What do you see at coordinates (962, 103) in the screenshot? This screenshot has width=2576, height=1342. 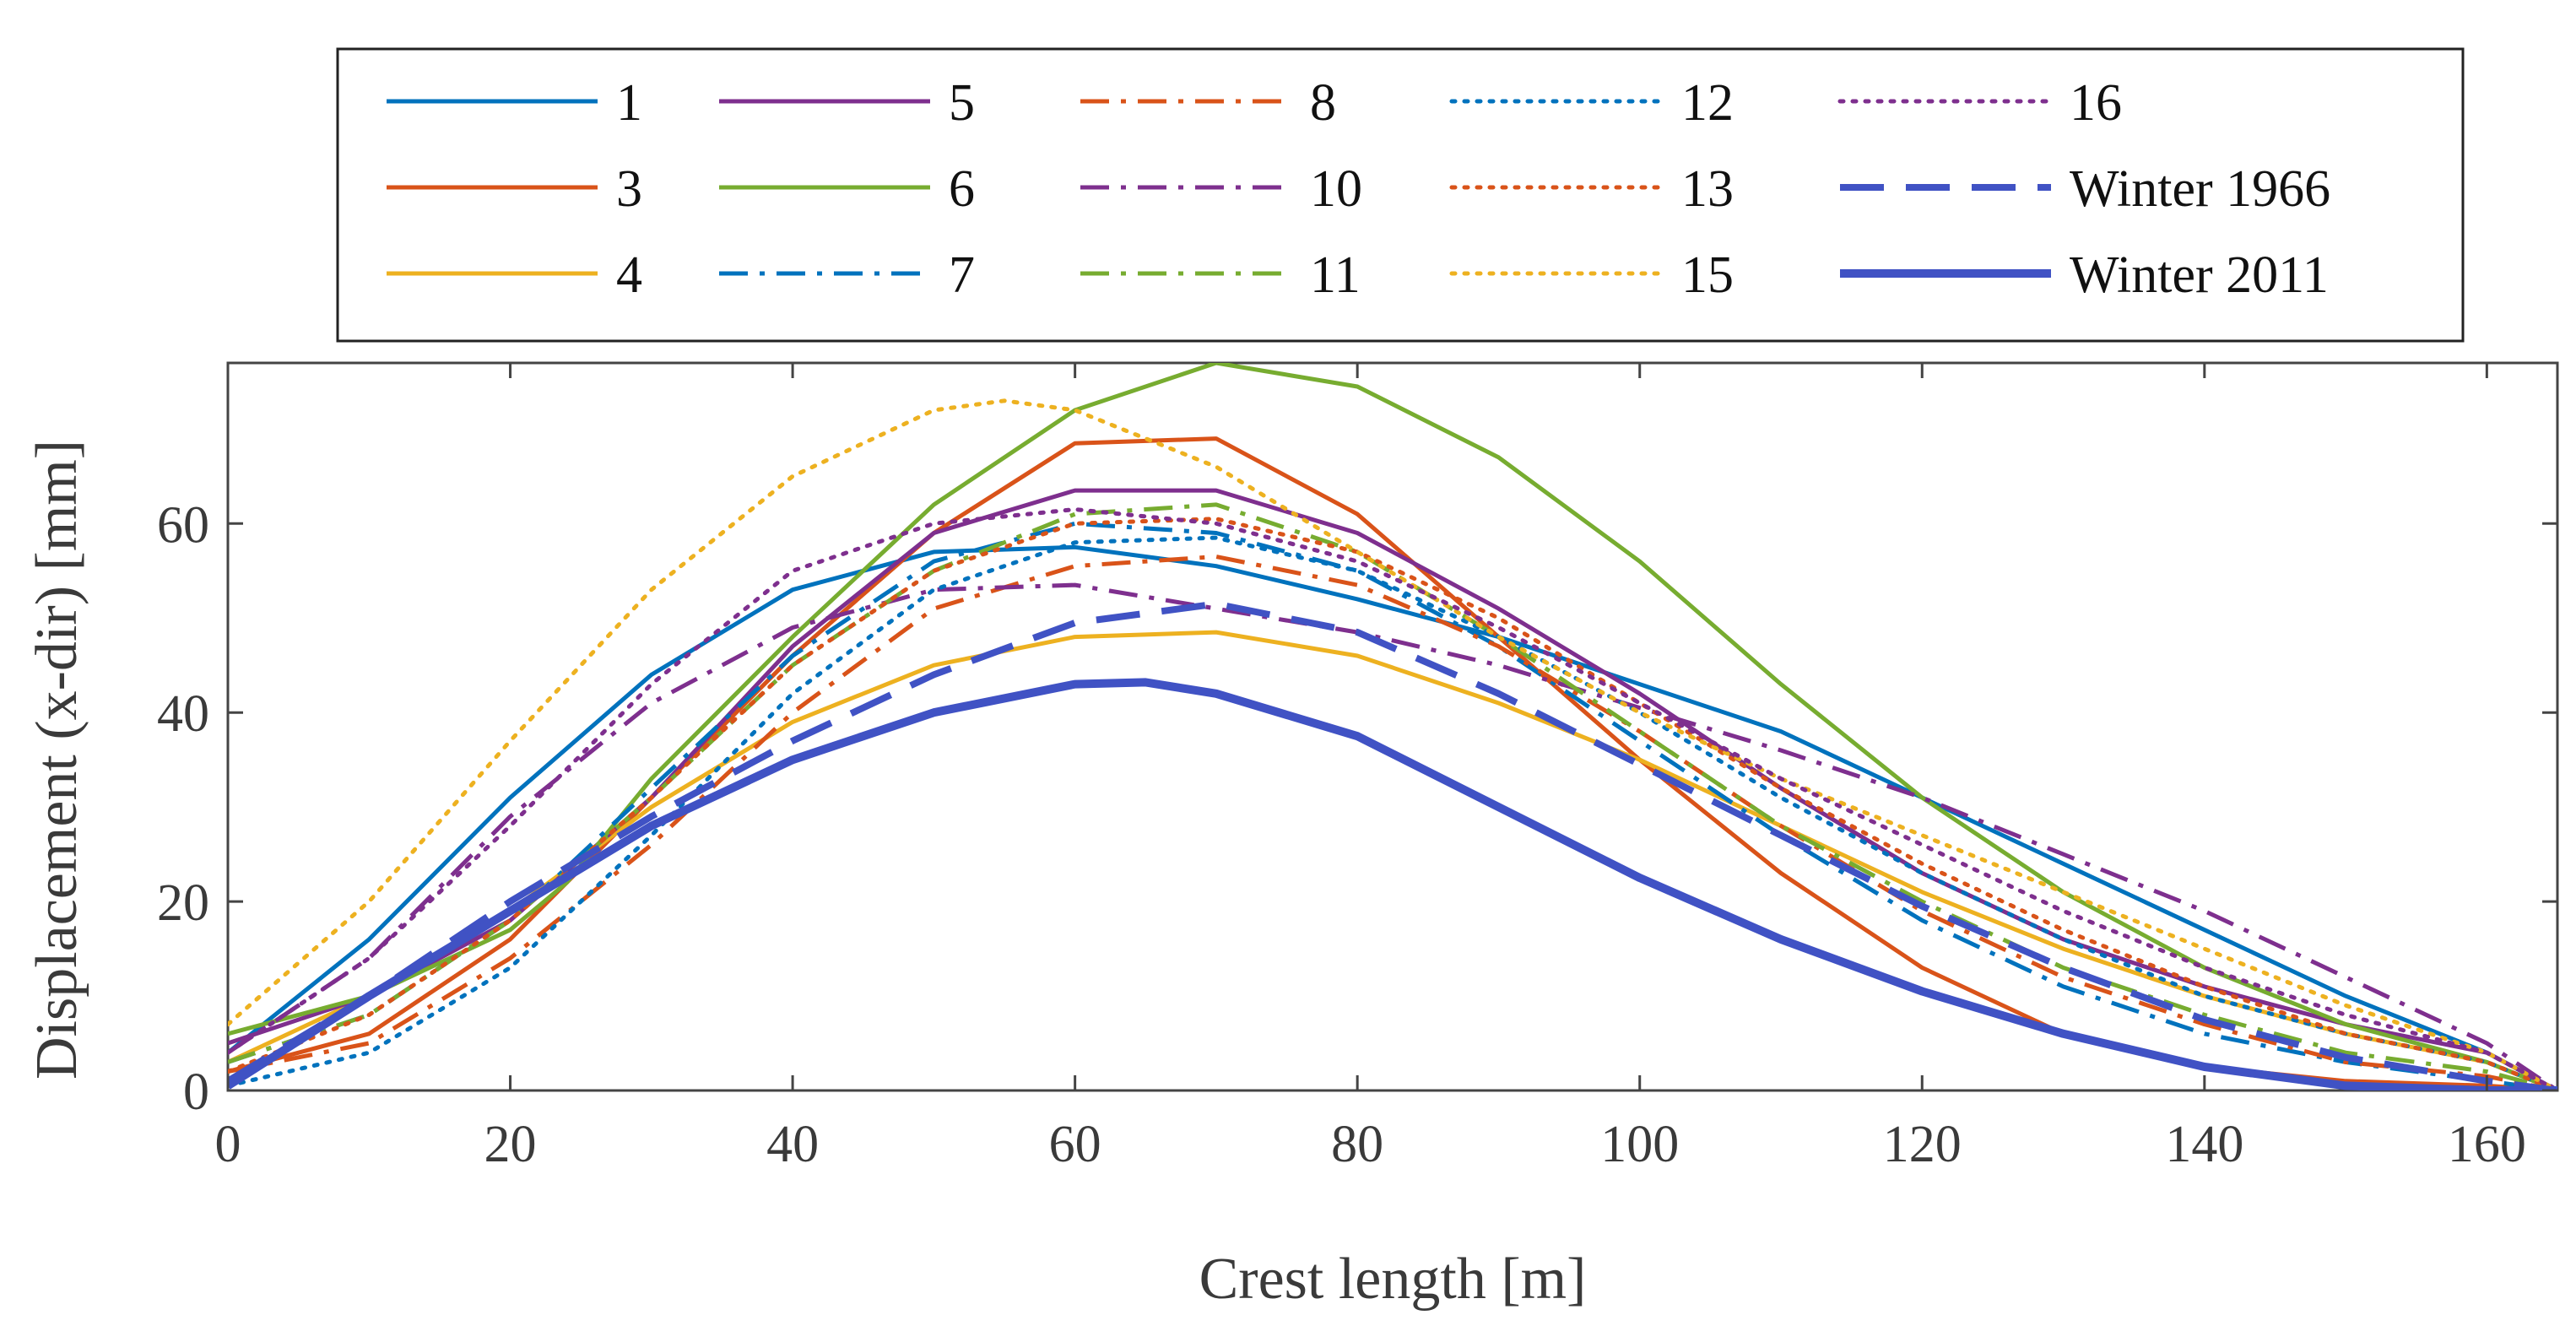 I see `legend-label: 5` at bounding box center [962, 103].